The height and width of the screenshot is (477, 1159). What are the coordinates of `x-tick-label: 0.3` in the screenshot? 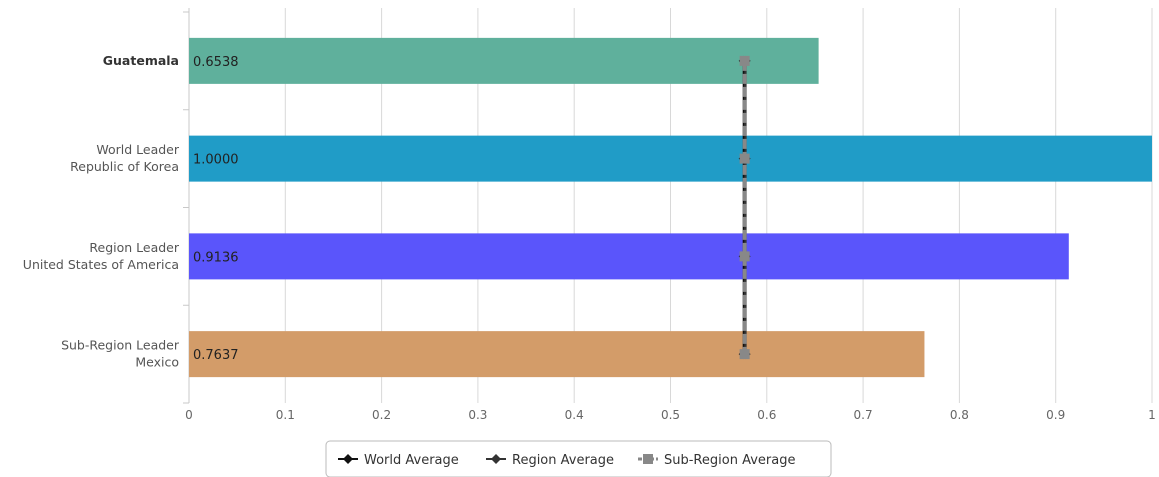 It's located at (477, 415).